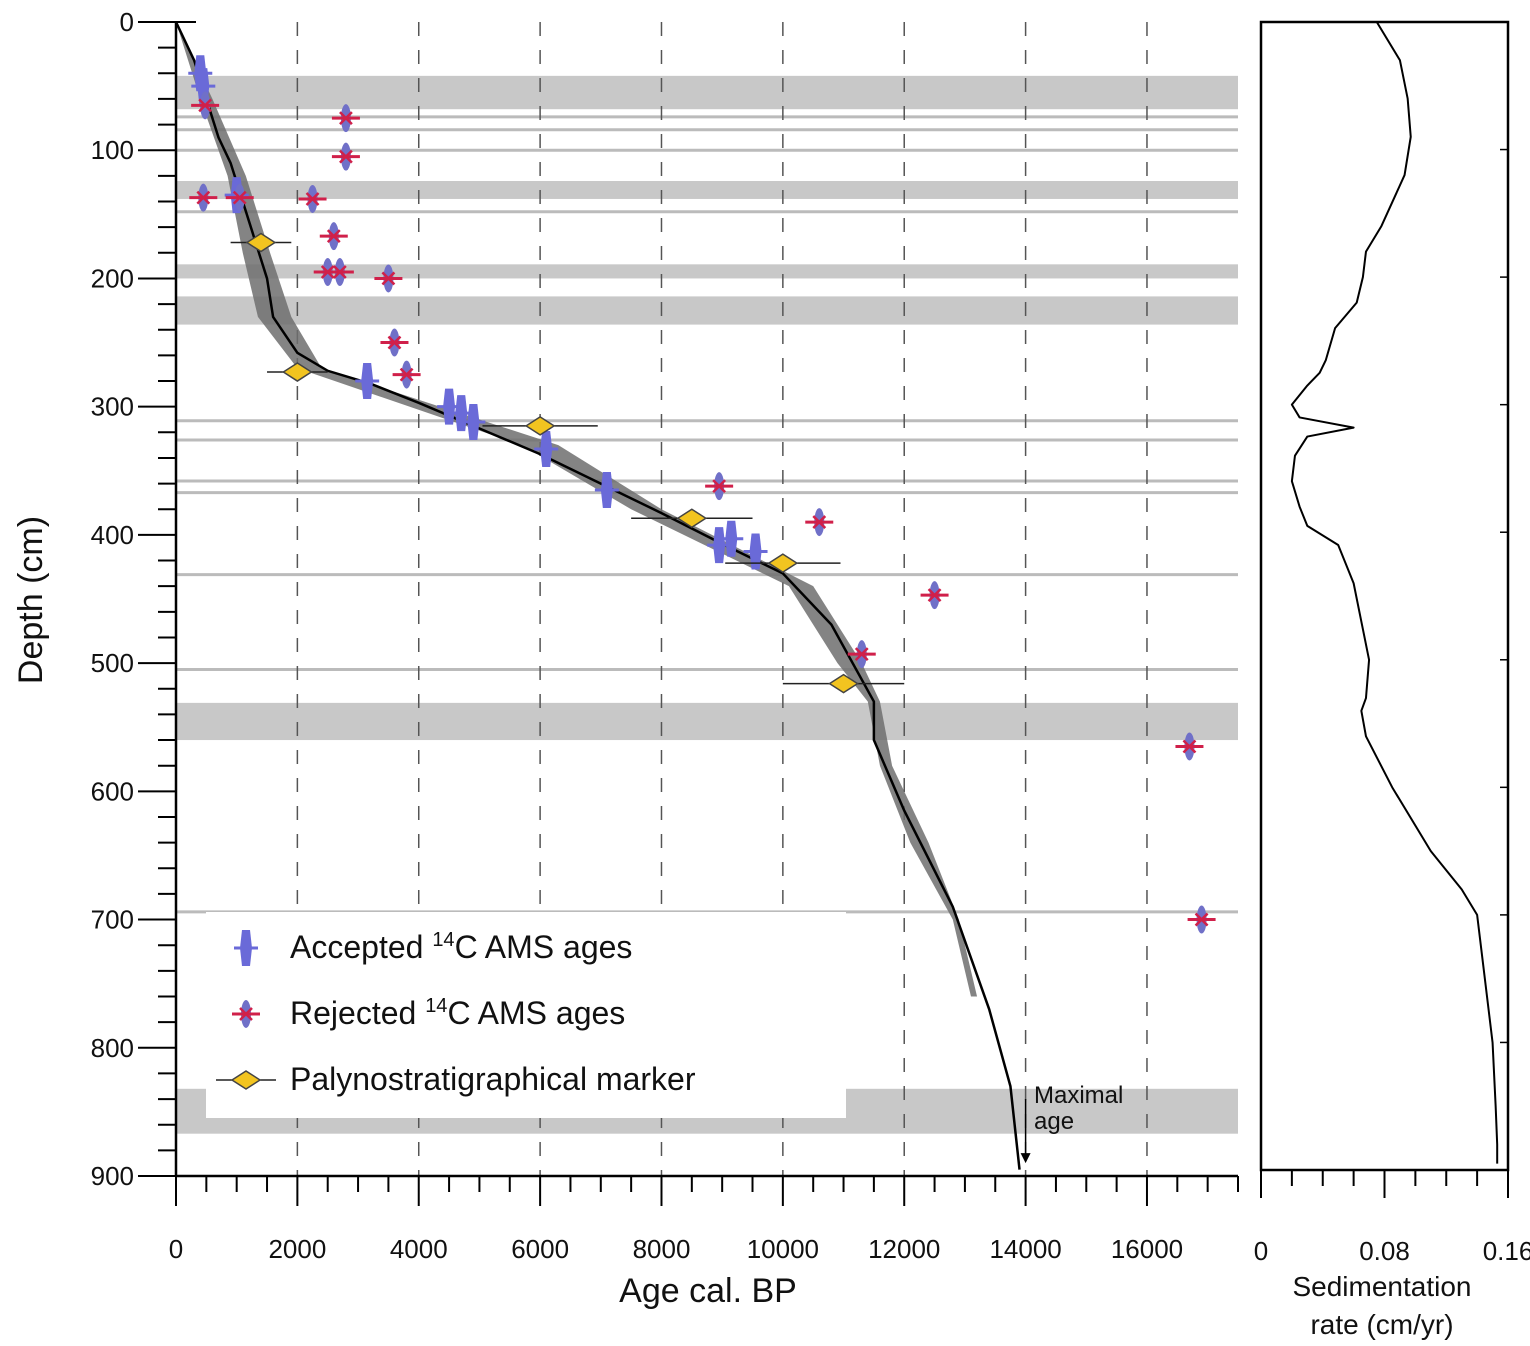  What do you see at coordinates (1147, 1249) in the screenshot?
I see `x-tick-label: 16000` at bounding box center [1147, 1249].